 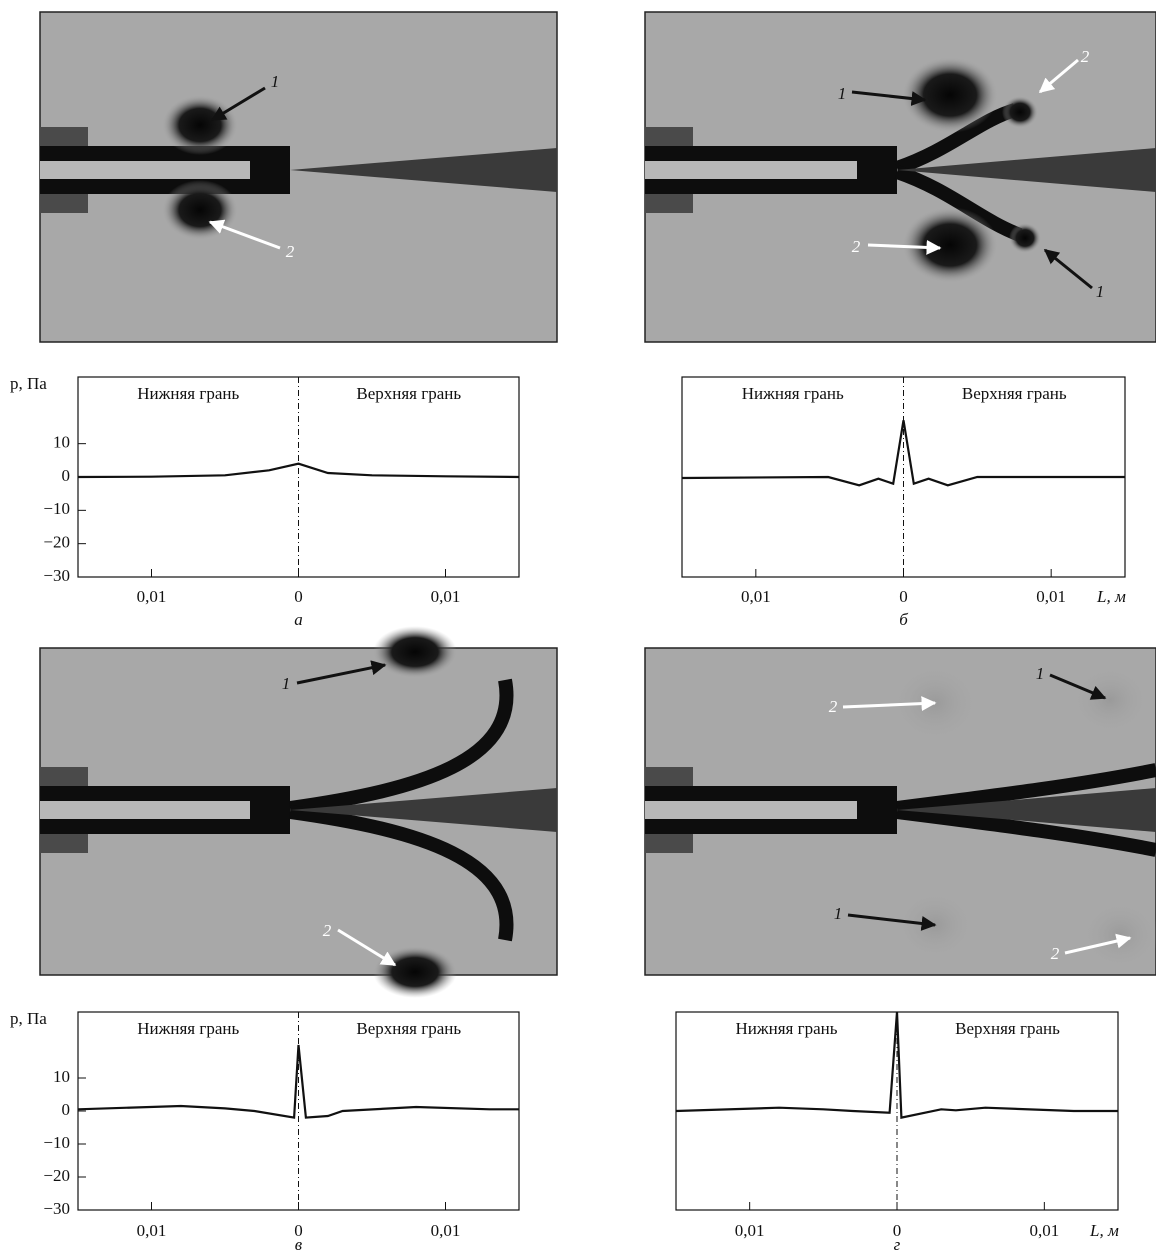 I want to click on panel-label: в, so click(x=299, y=1244).